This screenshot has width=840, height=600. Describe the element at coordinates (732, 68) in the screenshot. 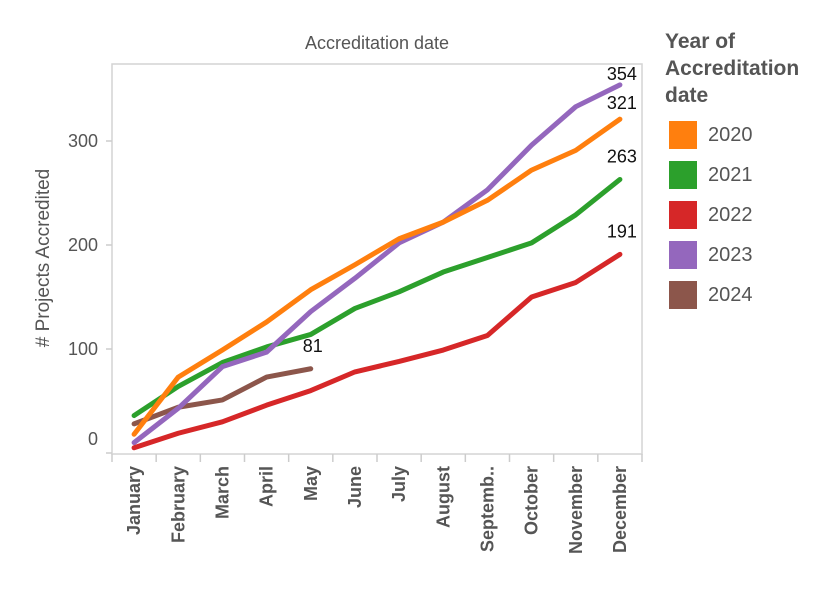

I see `legend-title: Year of Accreditation date` at that location.